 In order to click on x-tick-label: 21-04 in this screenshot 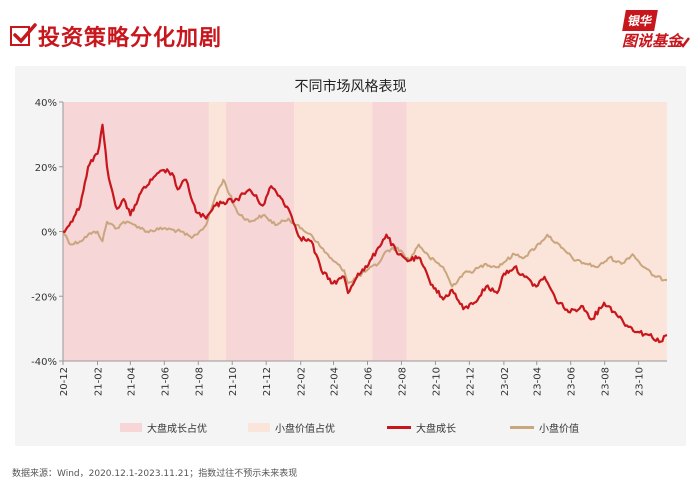, I will do `click(131, 381)`.